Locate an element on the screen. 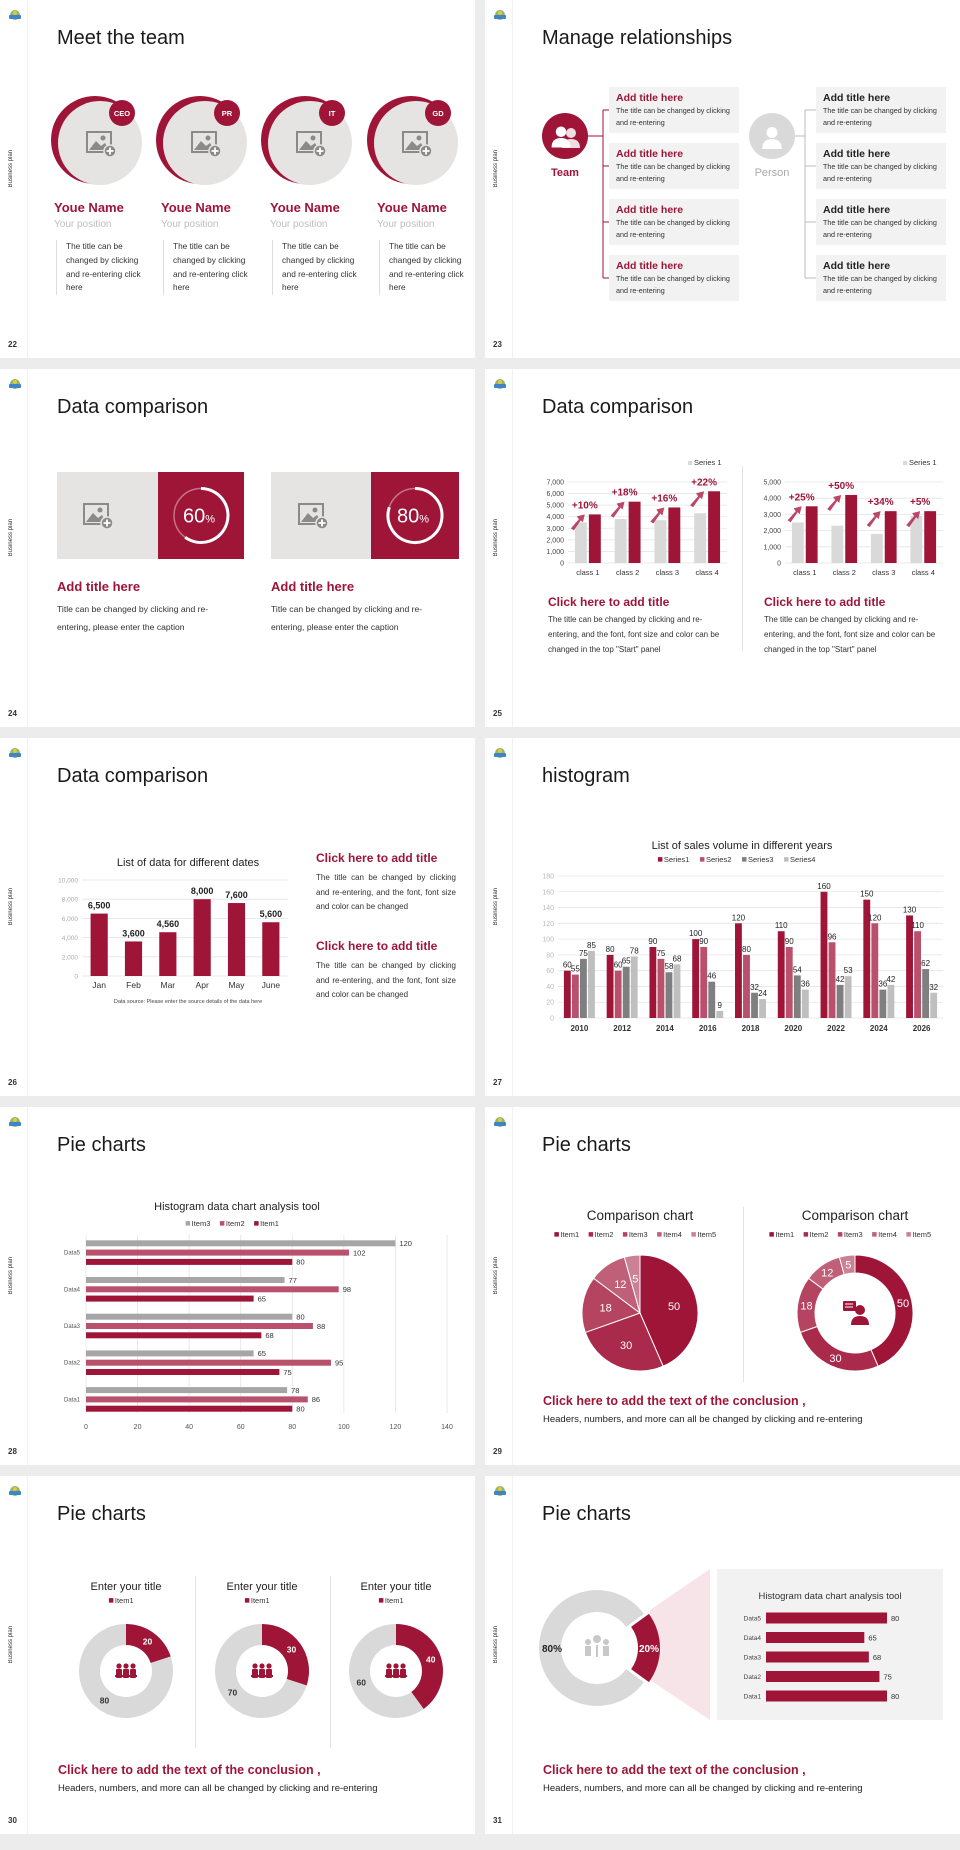 The image size is (960, 1850). block-title: Click here to add title is located at coordinates (377, 946).